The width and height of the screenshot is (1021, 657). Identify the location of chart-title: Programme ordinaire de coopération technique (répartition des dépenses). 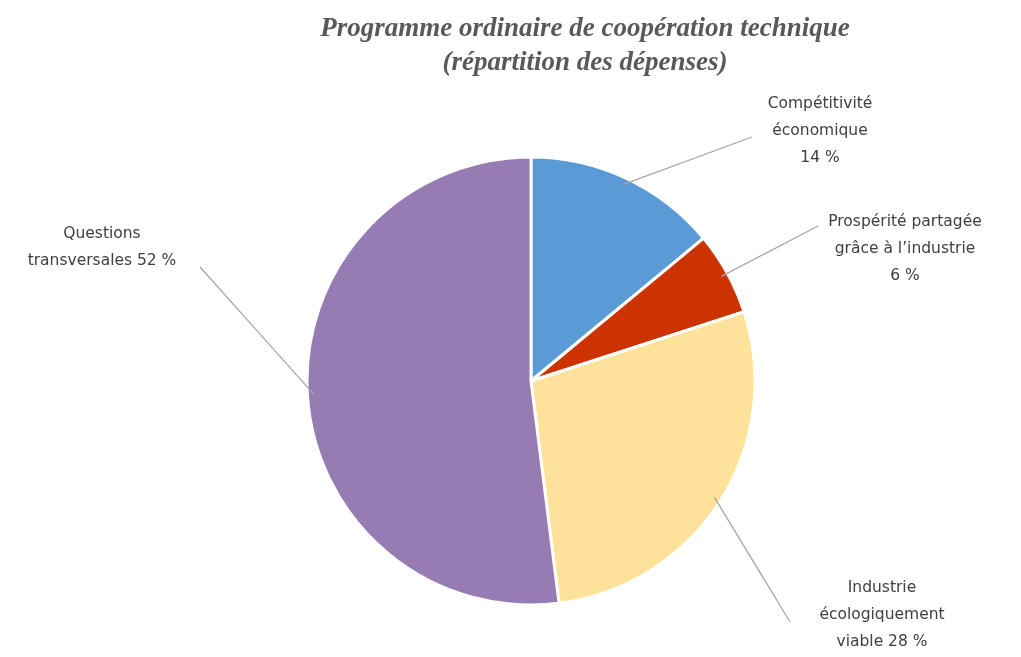
(584, 44).